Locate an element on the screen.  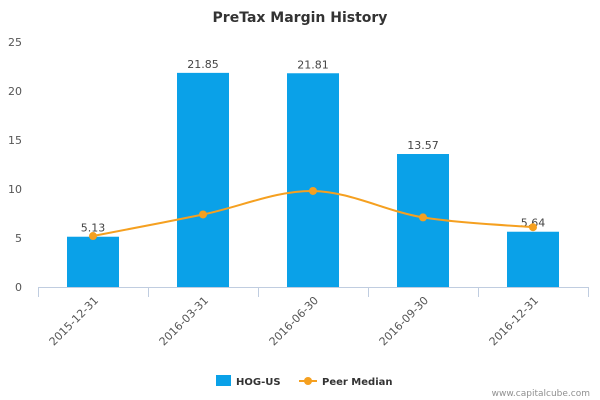
x-tick-label: 2015-12-31 is located at coordinates (74, 321).